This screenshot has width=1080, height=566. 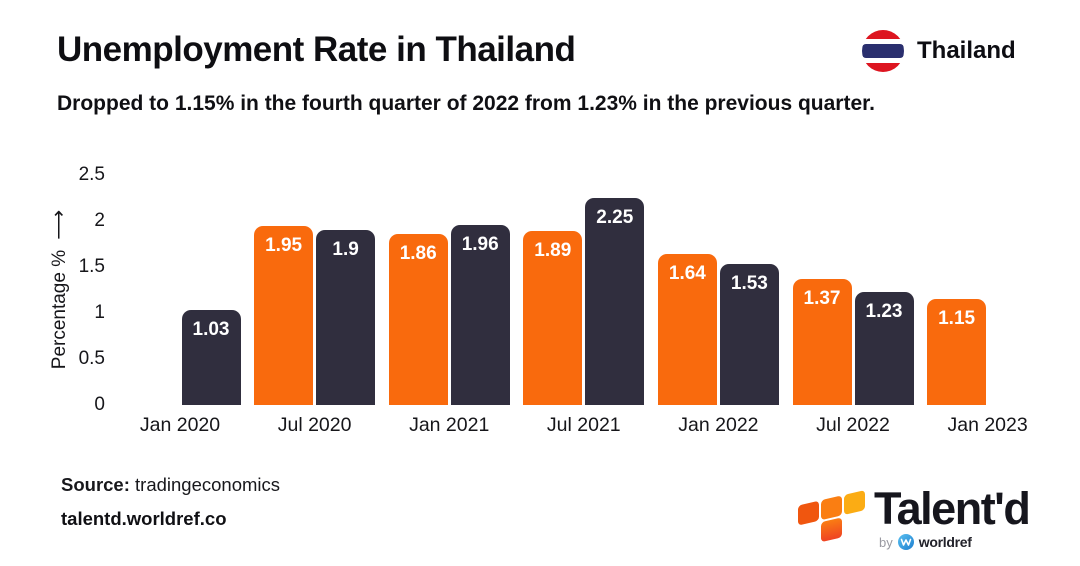 I want to click on brand-text: Talent'd by worldref, so click(x=952, y=513).